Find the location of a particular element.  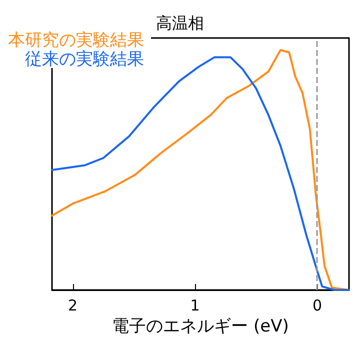

x-tick-label: 2 is located at coordinates (73, 305).